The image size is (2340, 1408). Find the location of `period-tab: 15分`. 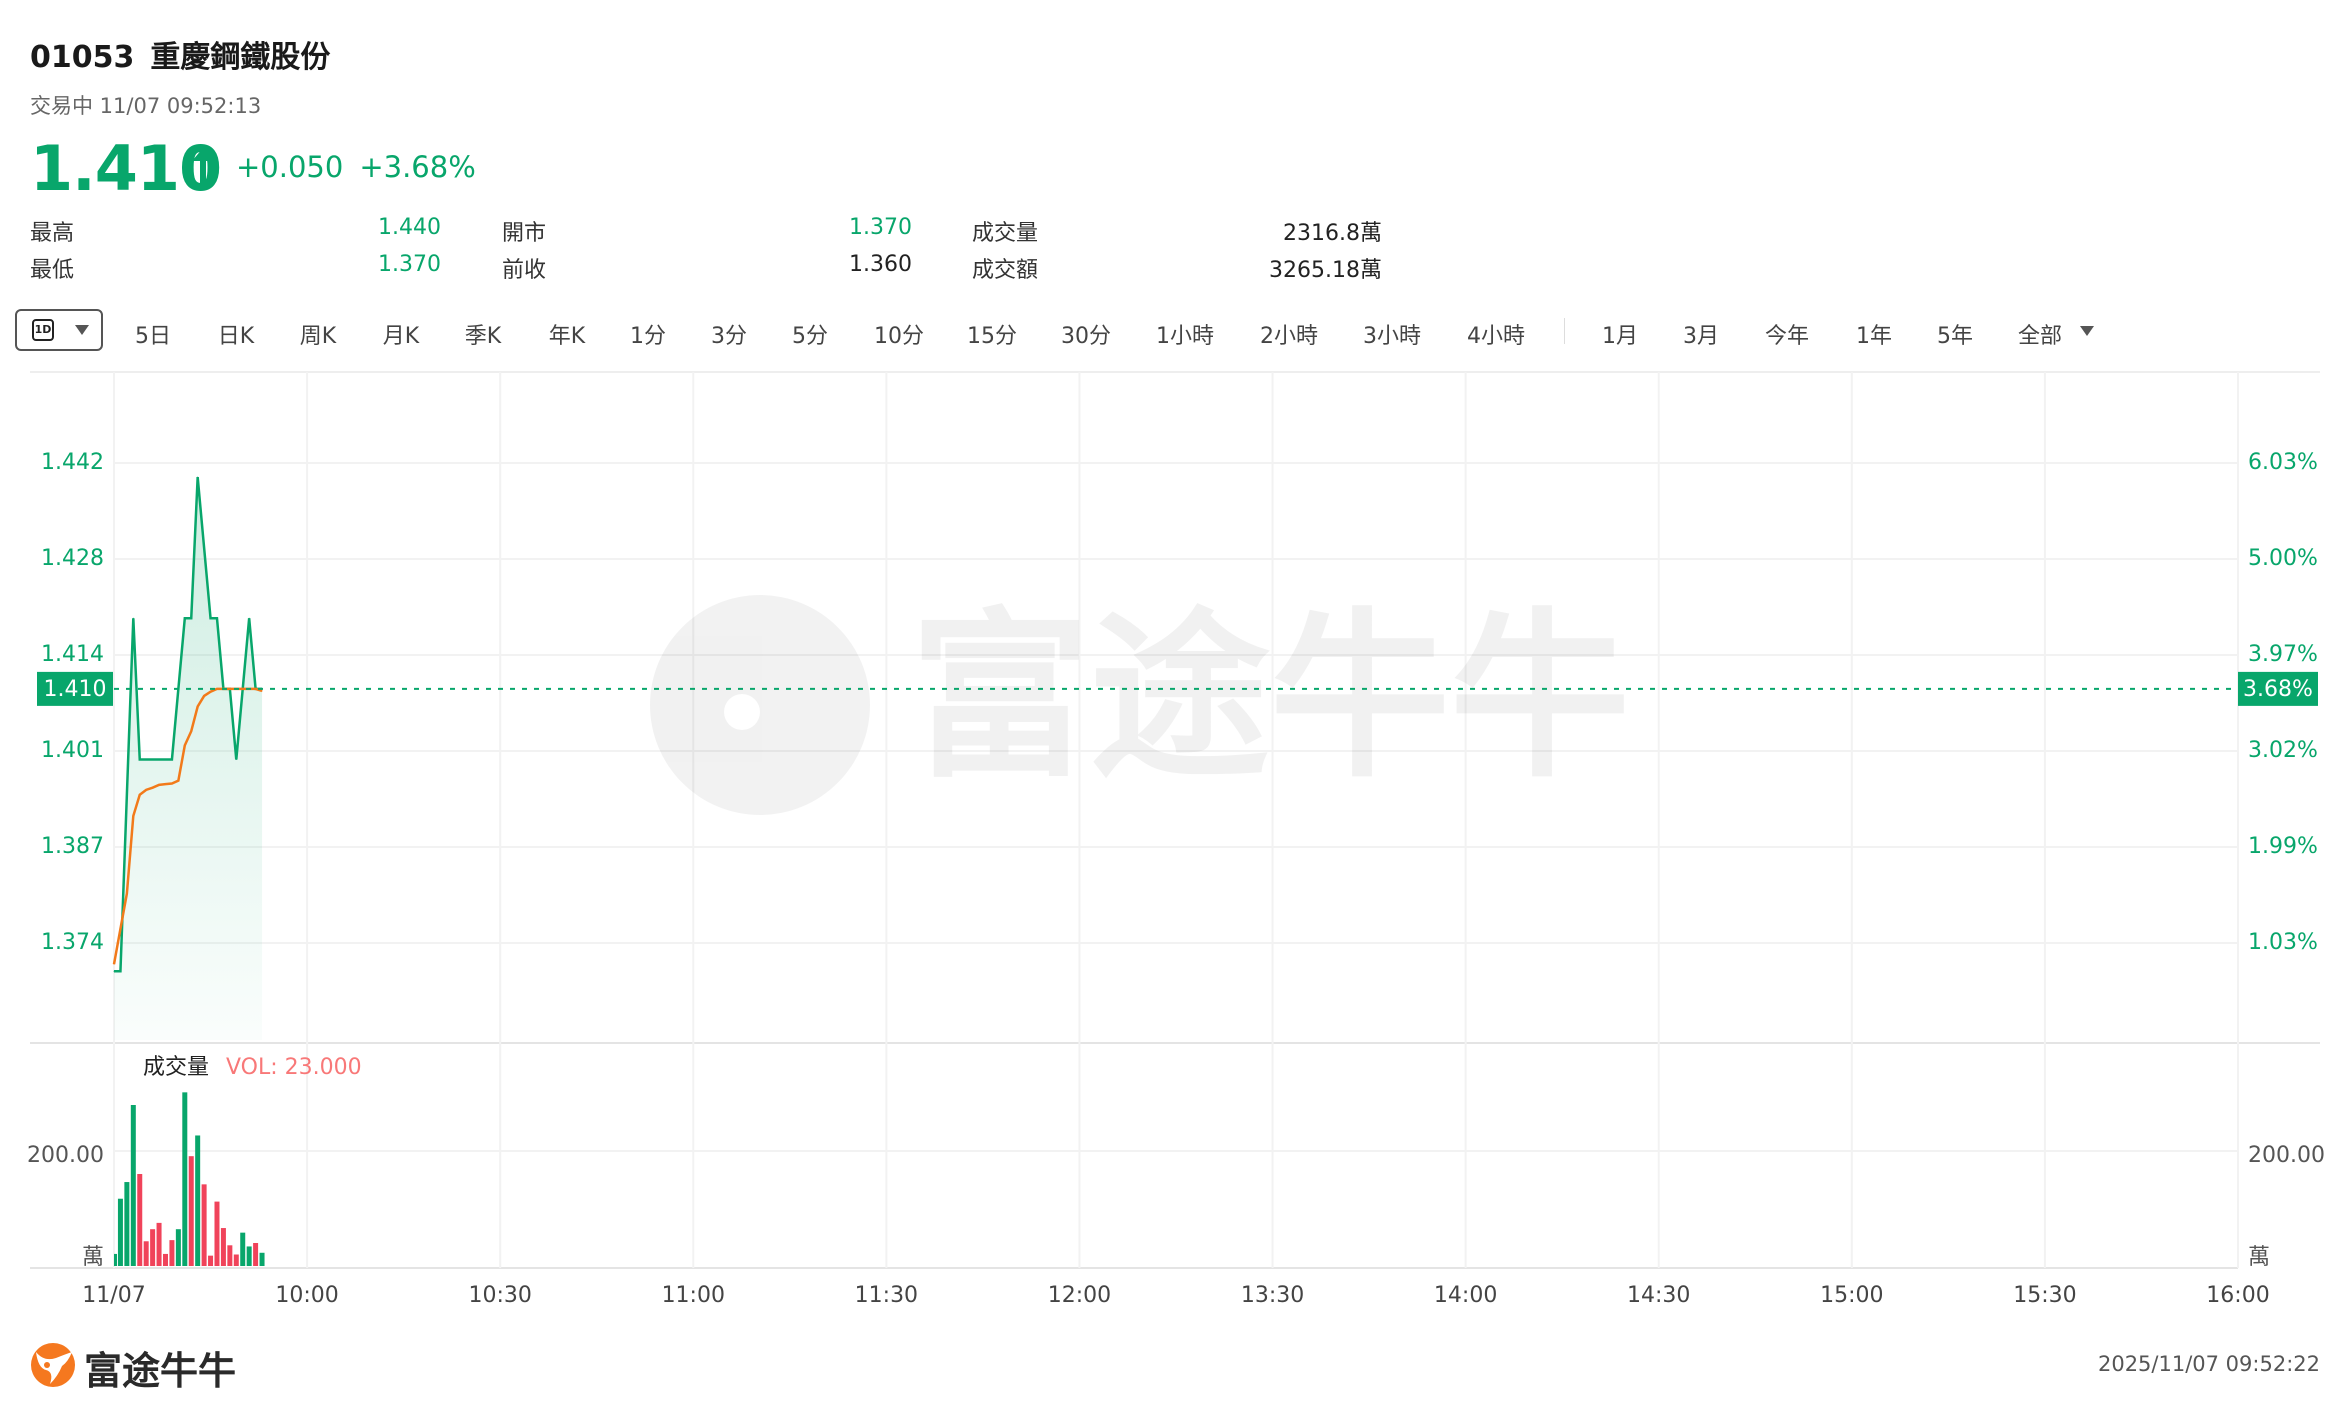

period-tab: 15分 is located at coordinates (992, 336).